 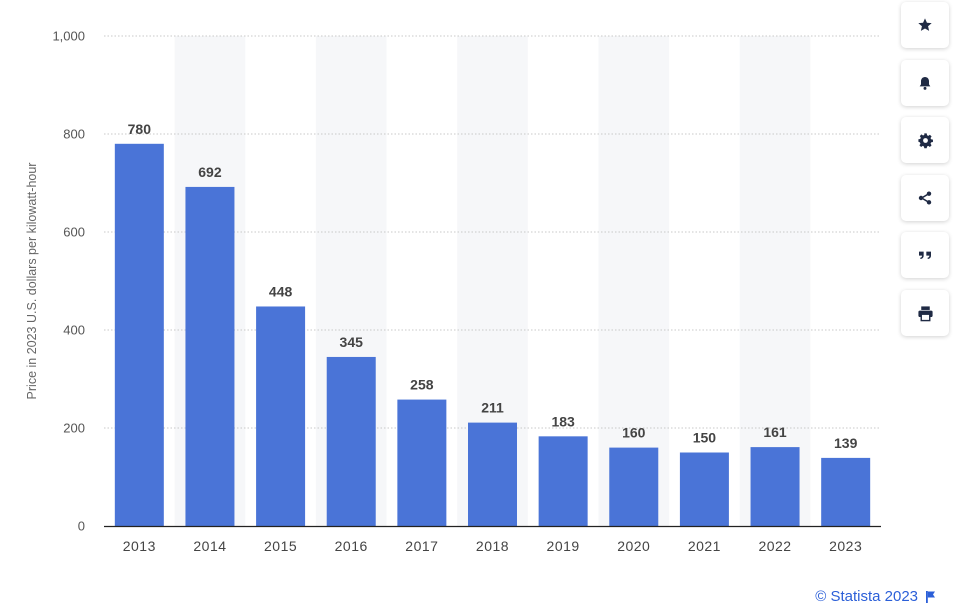 I want to click on bar-2022, so click(x=775, y=486).